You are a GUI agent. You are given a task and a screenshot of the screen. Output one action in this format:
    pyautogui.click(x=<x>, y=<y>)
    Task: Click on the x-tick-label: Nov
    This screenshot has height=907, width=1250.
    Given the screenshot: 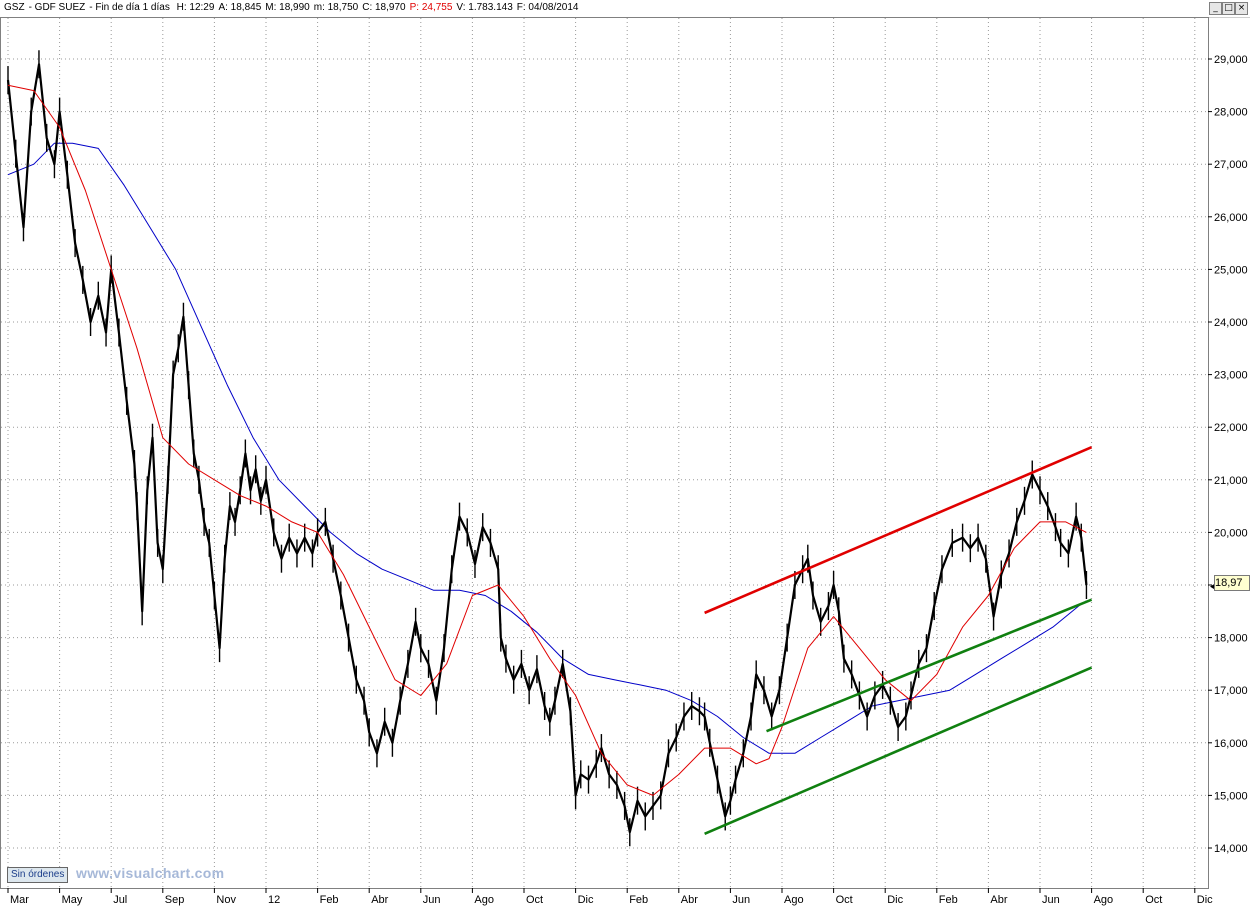 What is the action you would take?
    pyautogui.click(x=226, y=900)
    